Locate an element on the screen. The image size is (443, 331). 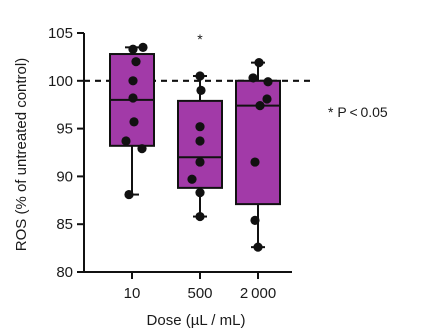
y-axis-title: ROS (% of untreated control) is located at coordinates (21, 154).